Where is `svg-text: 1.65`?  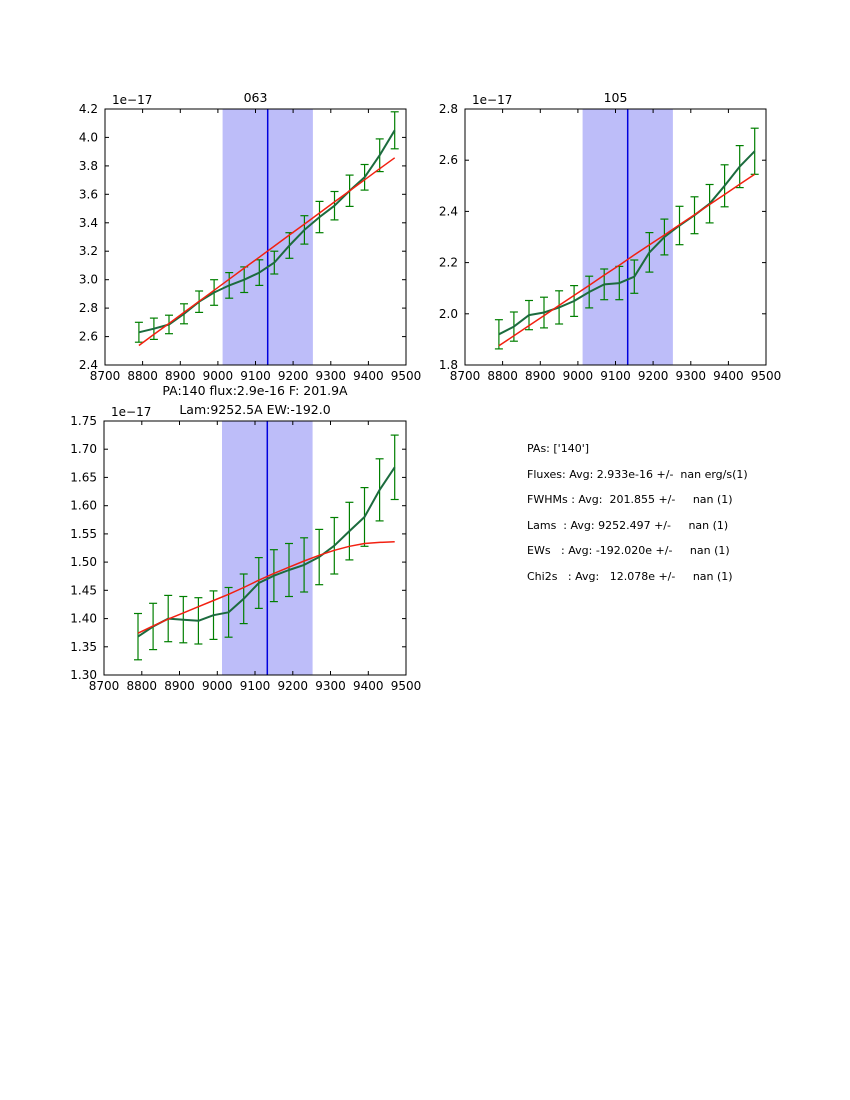 svg-text: 1.65 is located at coordinates (83, 477).